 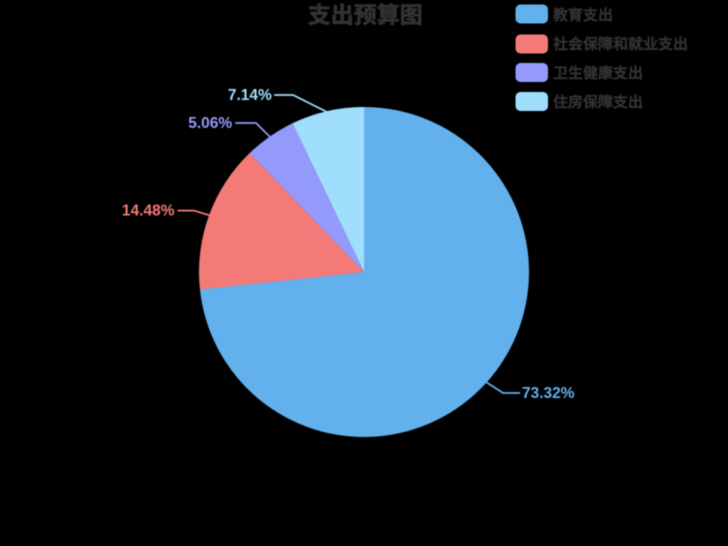 I want to click on svg-text: 14.48%, so click(x=148, y=210).